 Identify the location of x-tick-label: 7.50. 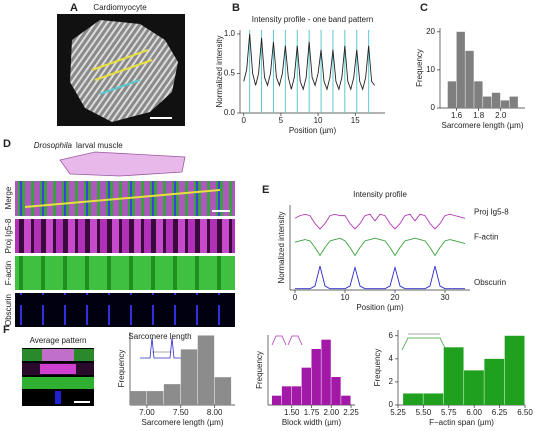
(181, 412).